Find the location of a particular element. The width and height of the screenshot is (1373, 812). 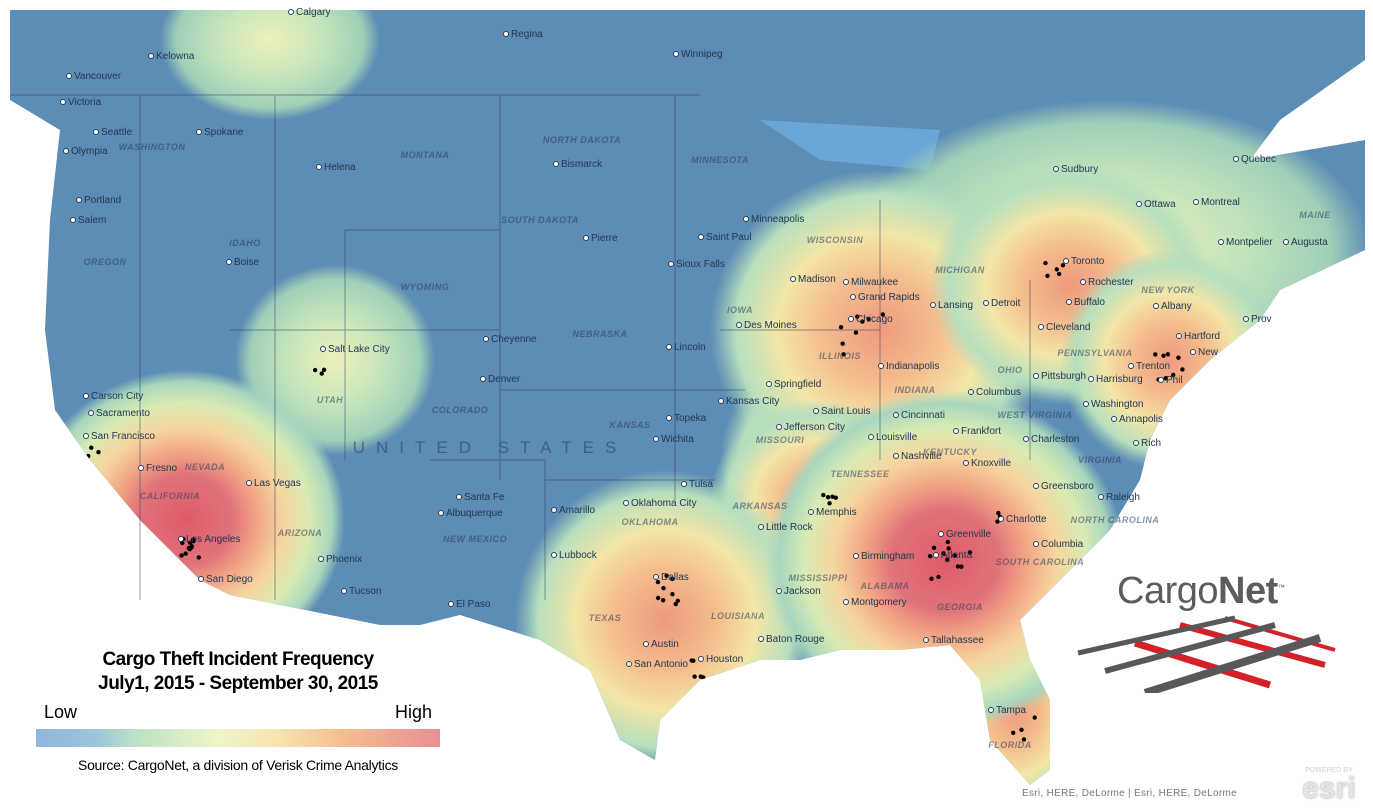

city-label: Kelowna is located at coordinates (171, 56).